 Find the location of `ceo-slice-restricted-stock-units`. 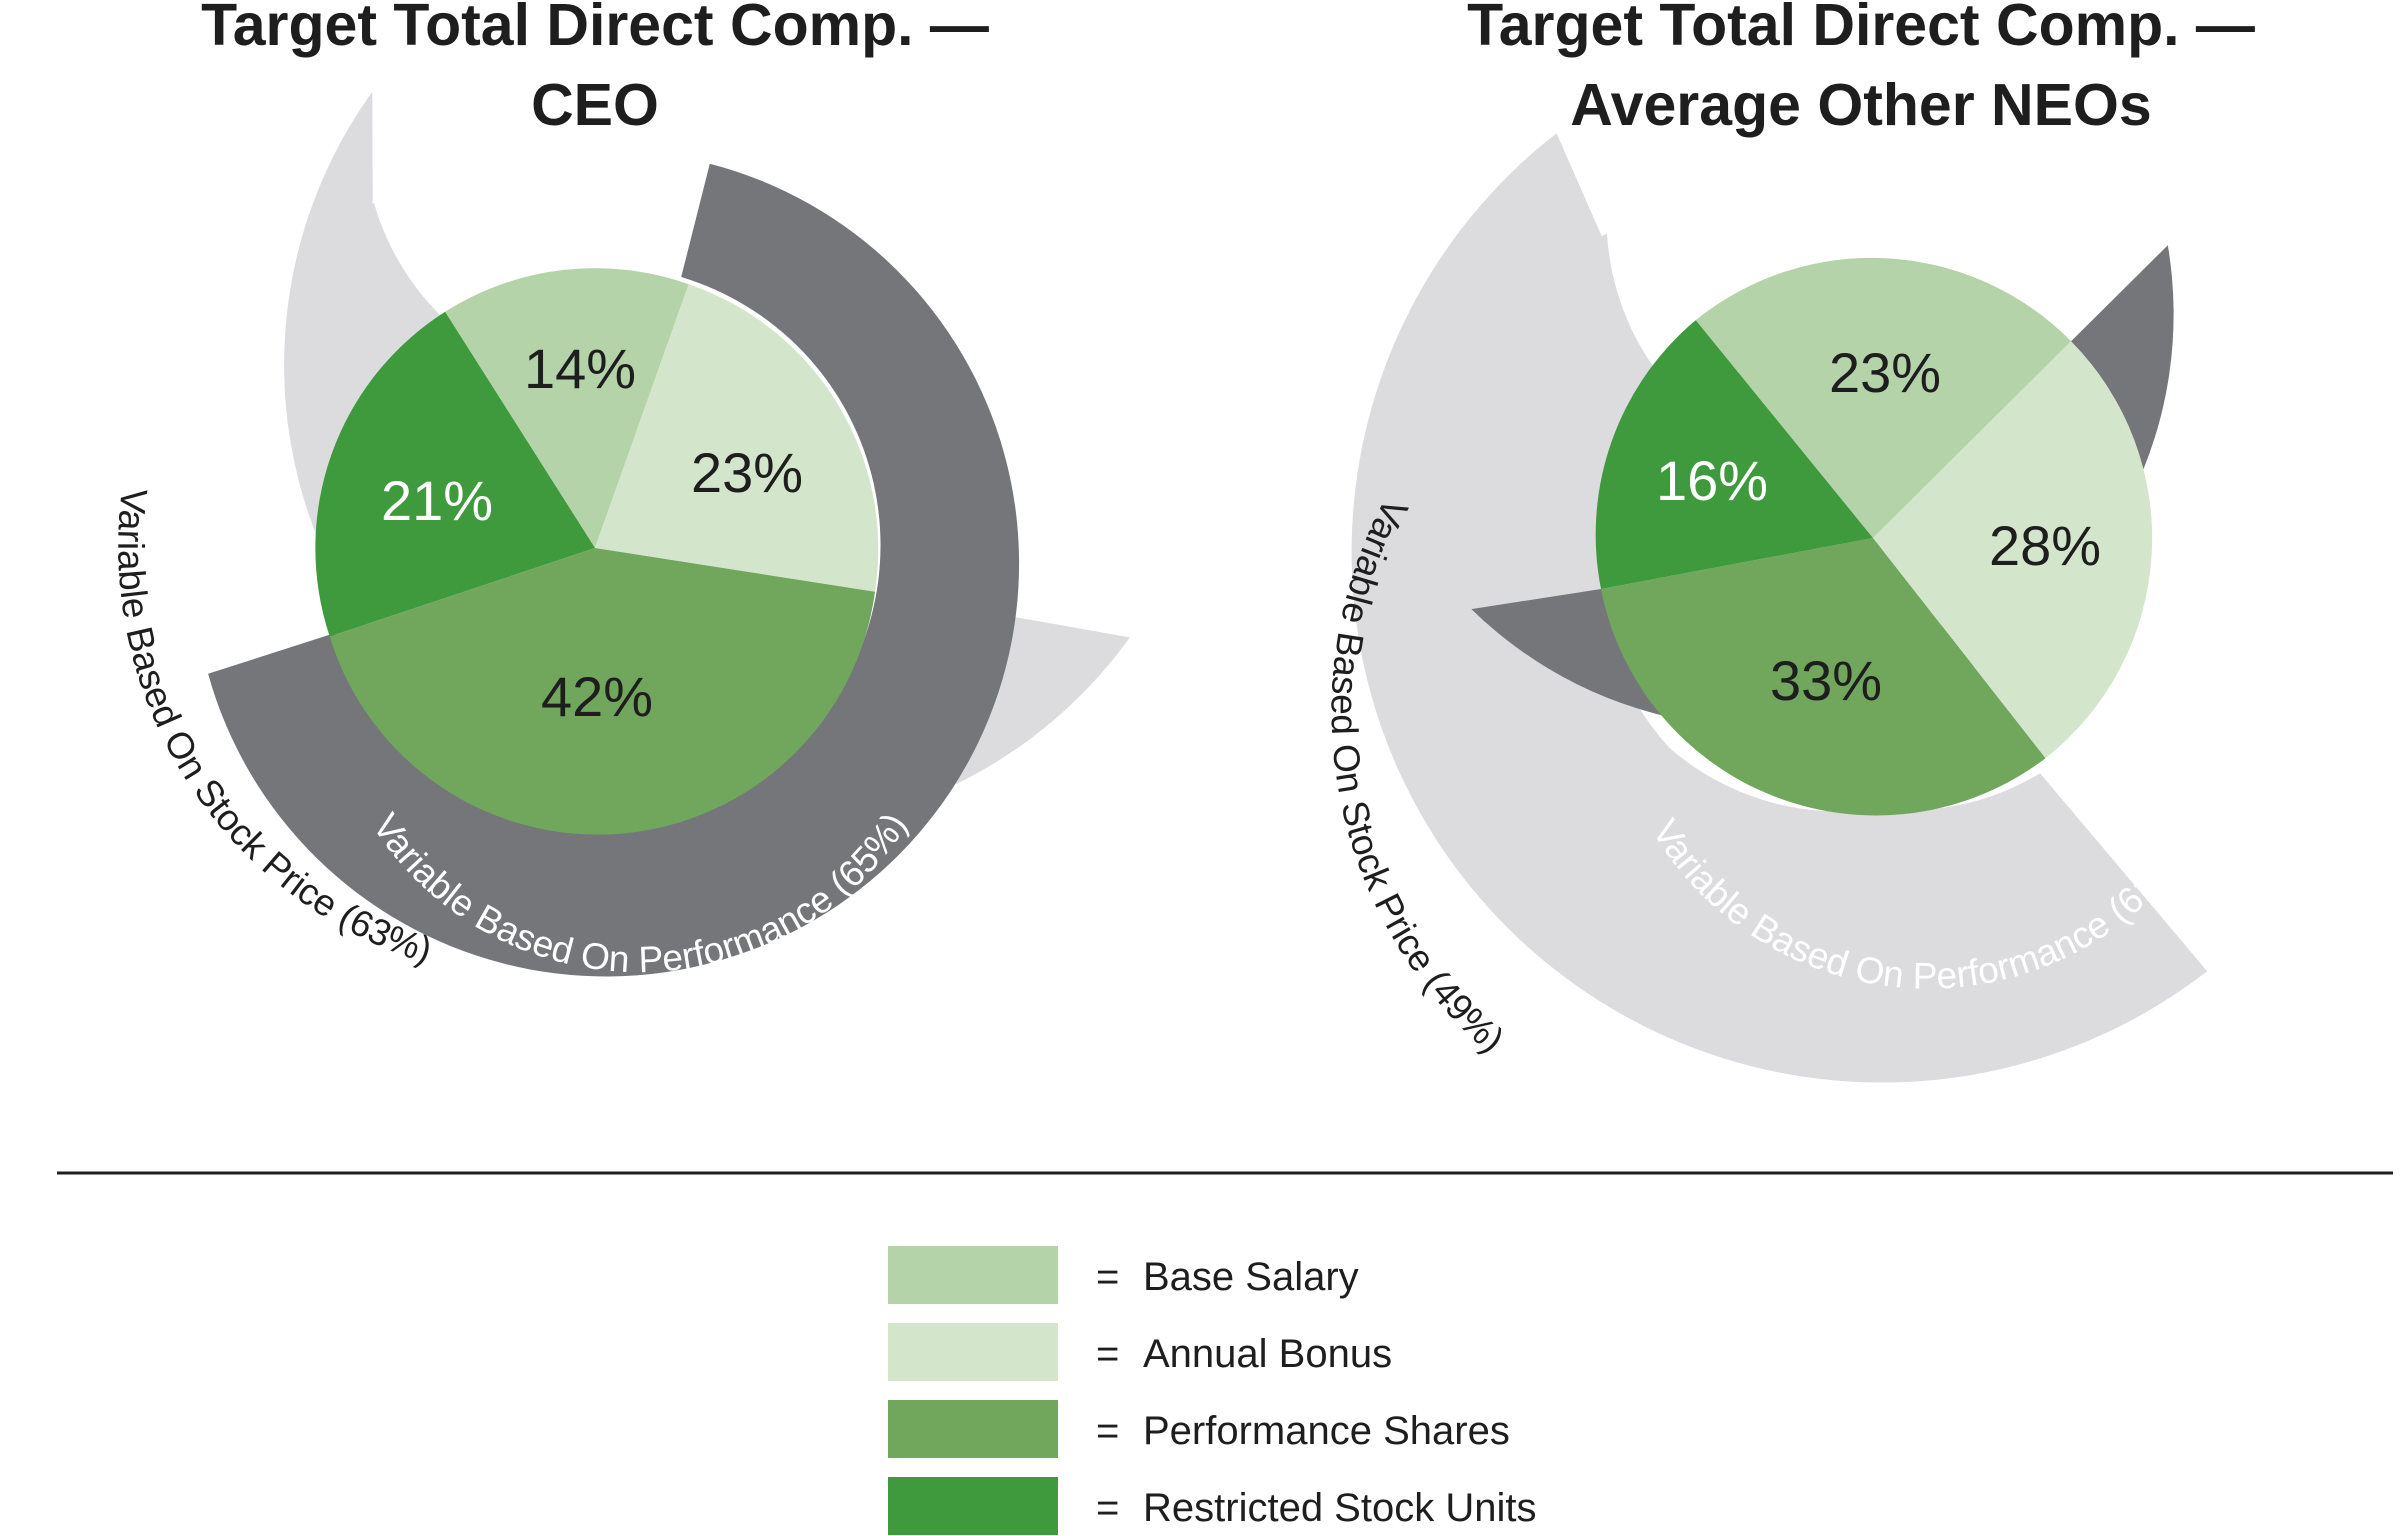

ceo-slice-restricted-stock-units is located at coordinates (455, 474).